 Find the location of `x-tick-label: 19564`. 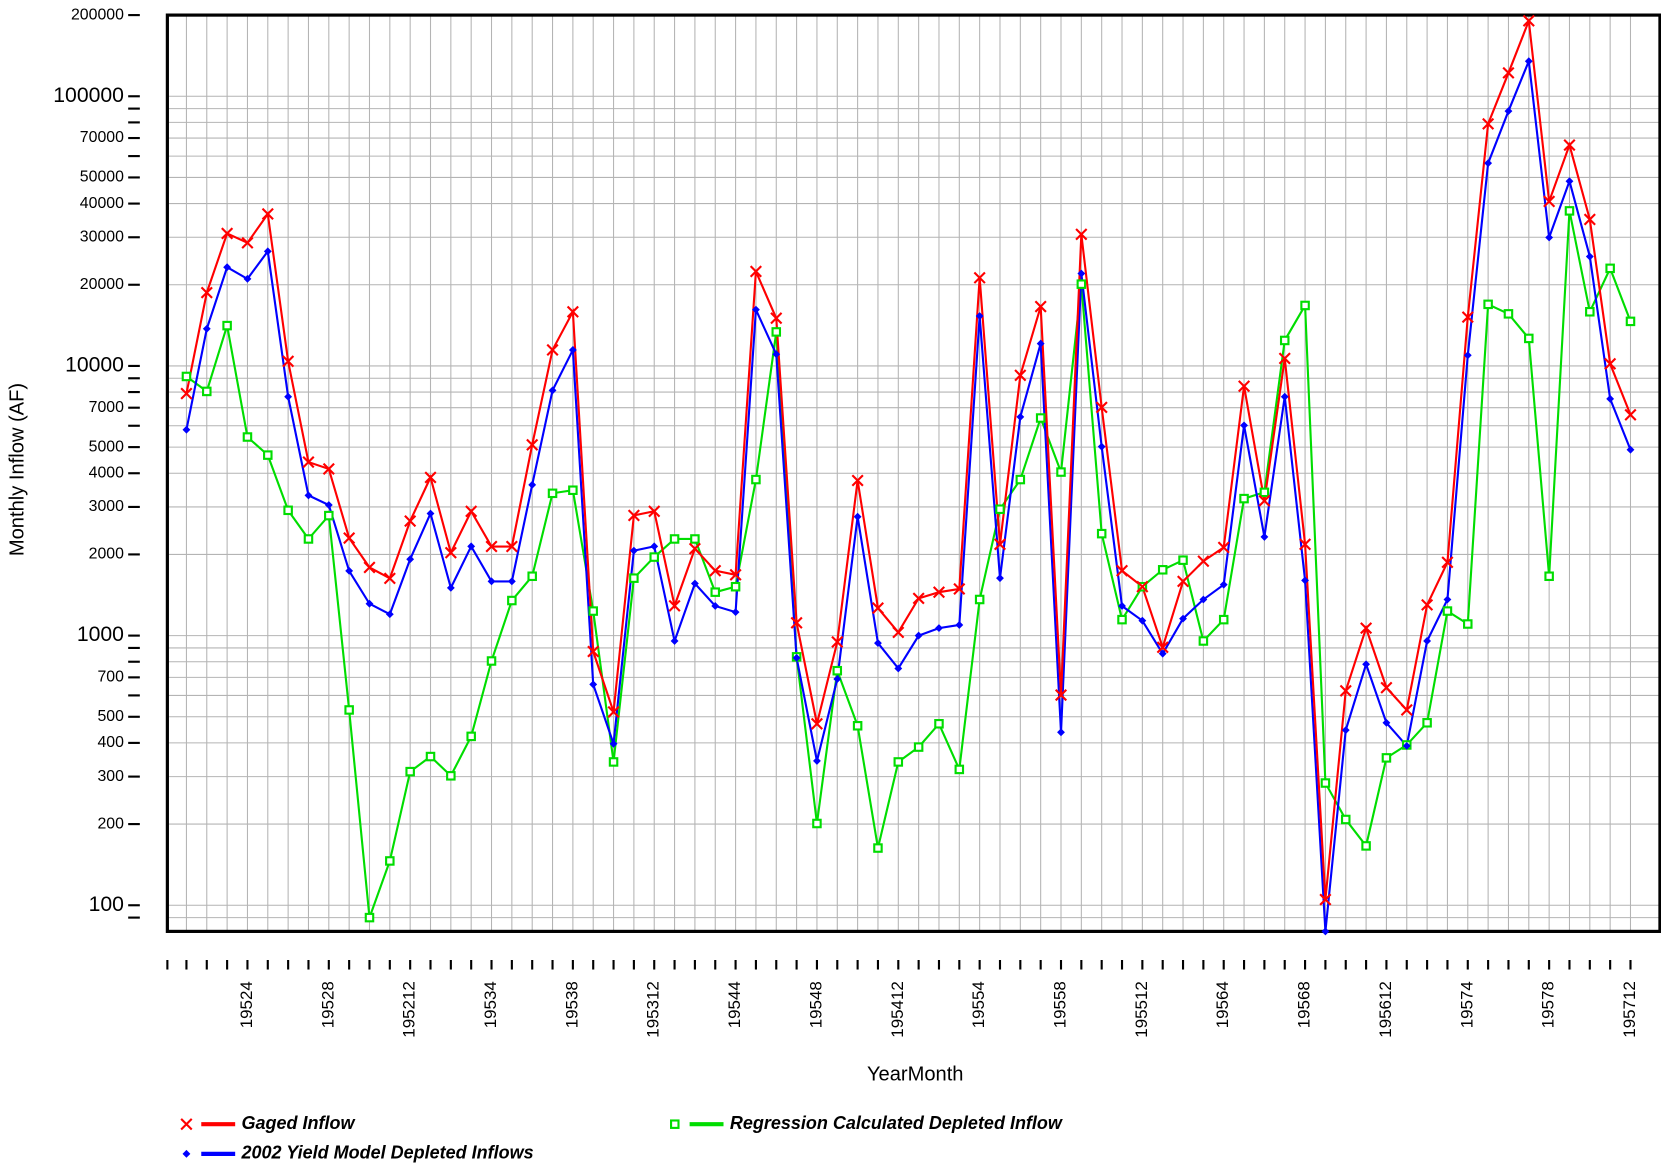

x-tick-label: 19564 is located at coordinates (1222, 1004).